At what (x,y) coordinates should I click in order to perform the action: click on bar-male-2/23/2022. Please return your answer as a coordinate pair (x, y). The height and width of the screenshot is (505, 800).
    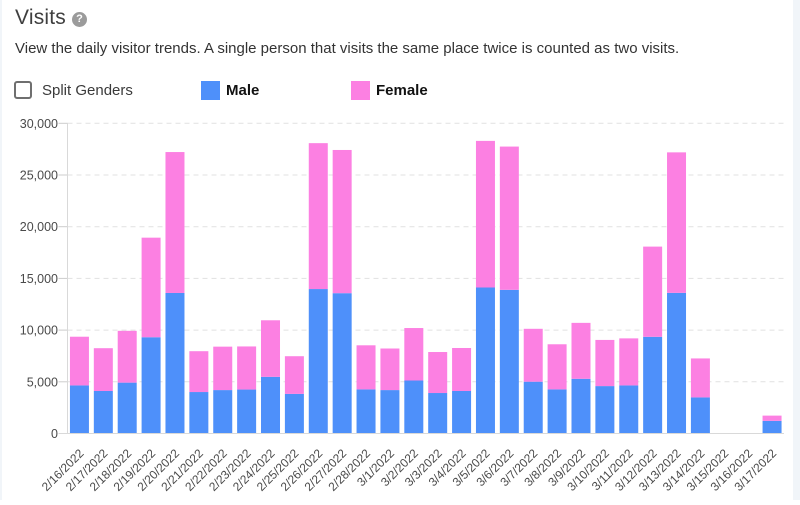
    Looking at the image, I should click on (247, 411).